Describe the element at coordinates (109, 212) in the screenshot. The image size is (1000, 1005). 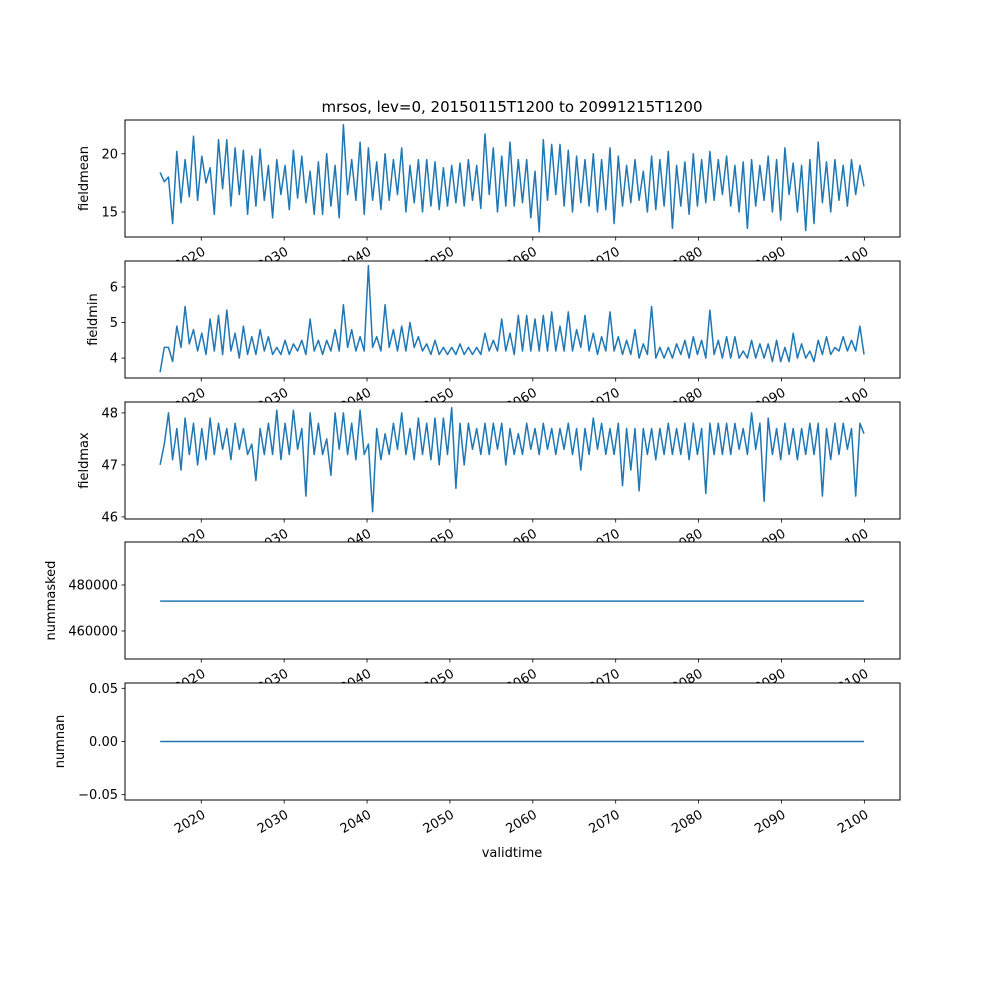
I see `y-tick-label: 15` at that location.